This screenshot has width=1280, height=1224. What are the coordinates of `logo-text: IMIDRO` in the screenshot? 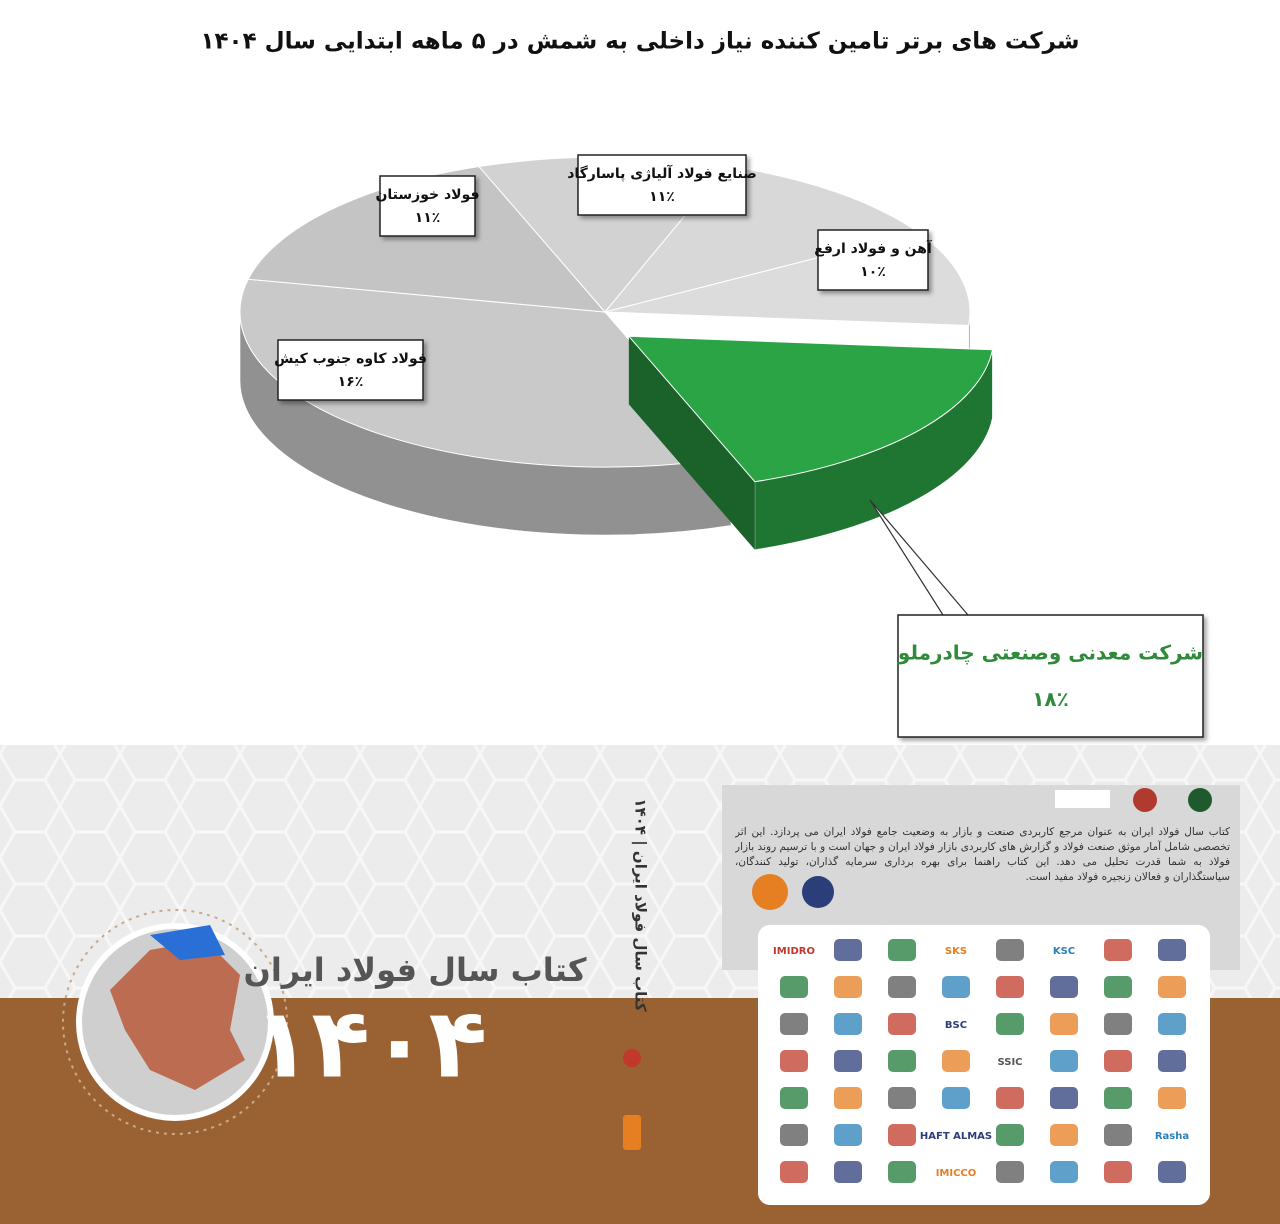 It's located at (794, 951).